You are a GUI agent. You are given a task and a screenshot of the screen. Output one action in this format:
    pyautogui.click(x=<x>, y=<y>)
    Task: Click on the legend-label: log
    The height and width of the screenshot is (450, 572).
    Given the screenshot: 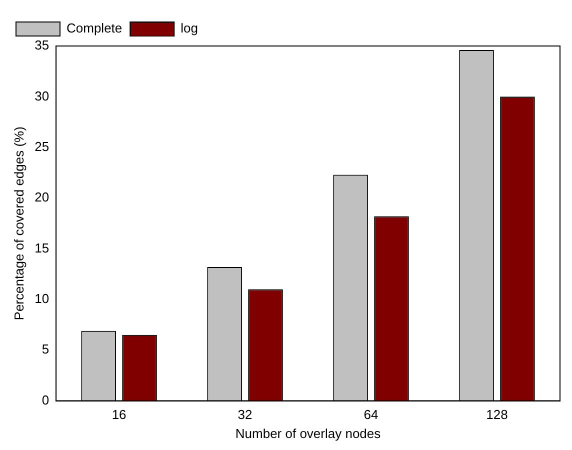 What is the action you would take?
    pyautogui.click(x=189, y=28)
    